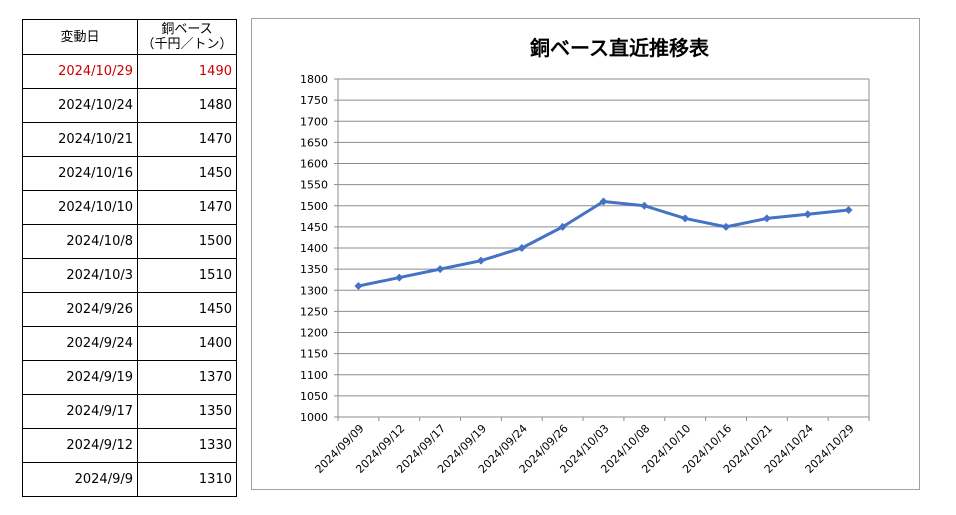 The image size is (956, 515). What do you see at coordinates (80, 377) in the screenshot?
I see `row-date: 2024/9/19` at bounding box center [80, 377].